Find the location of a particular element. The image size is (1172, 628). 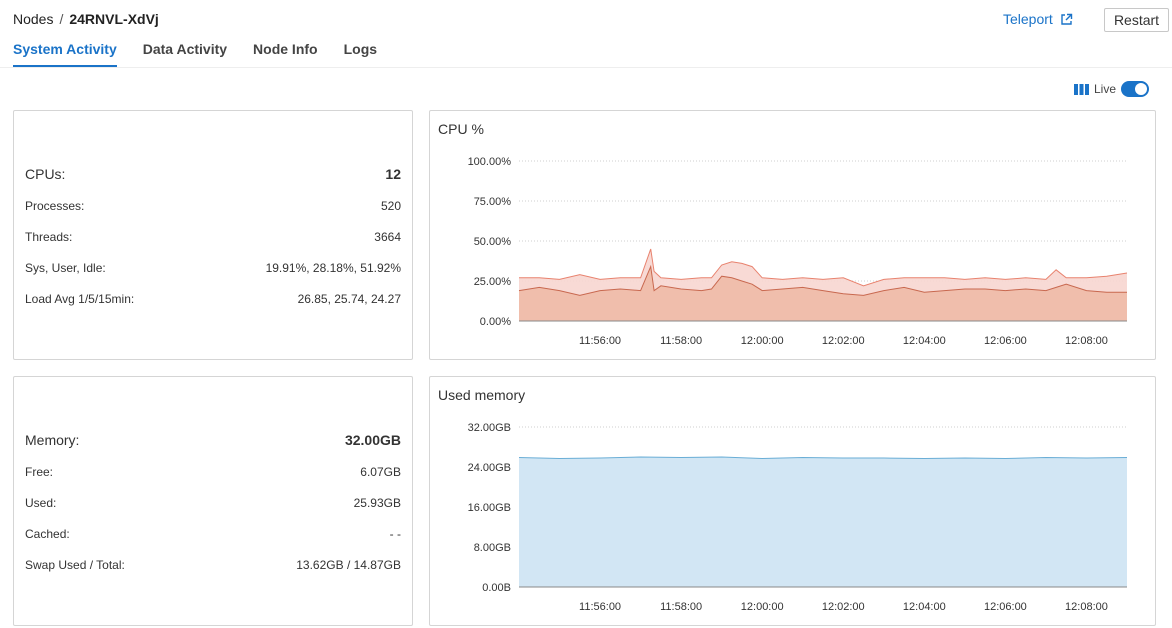

live-control: Live is located at coordinates (1112, 89).